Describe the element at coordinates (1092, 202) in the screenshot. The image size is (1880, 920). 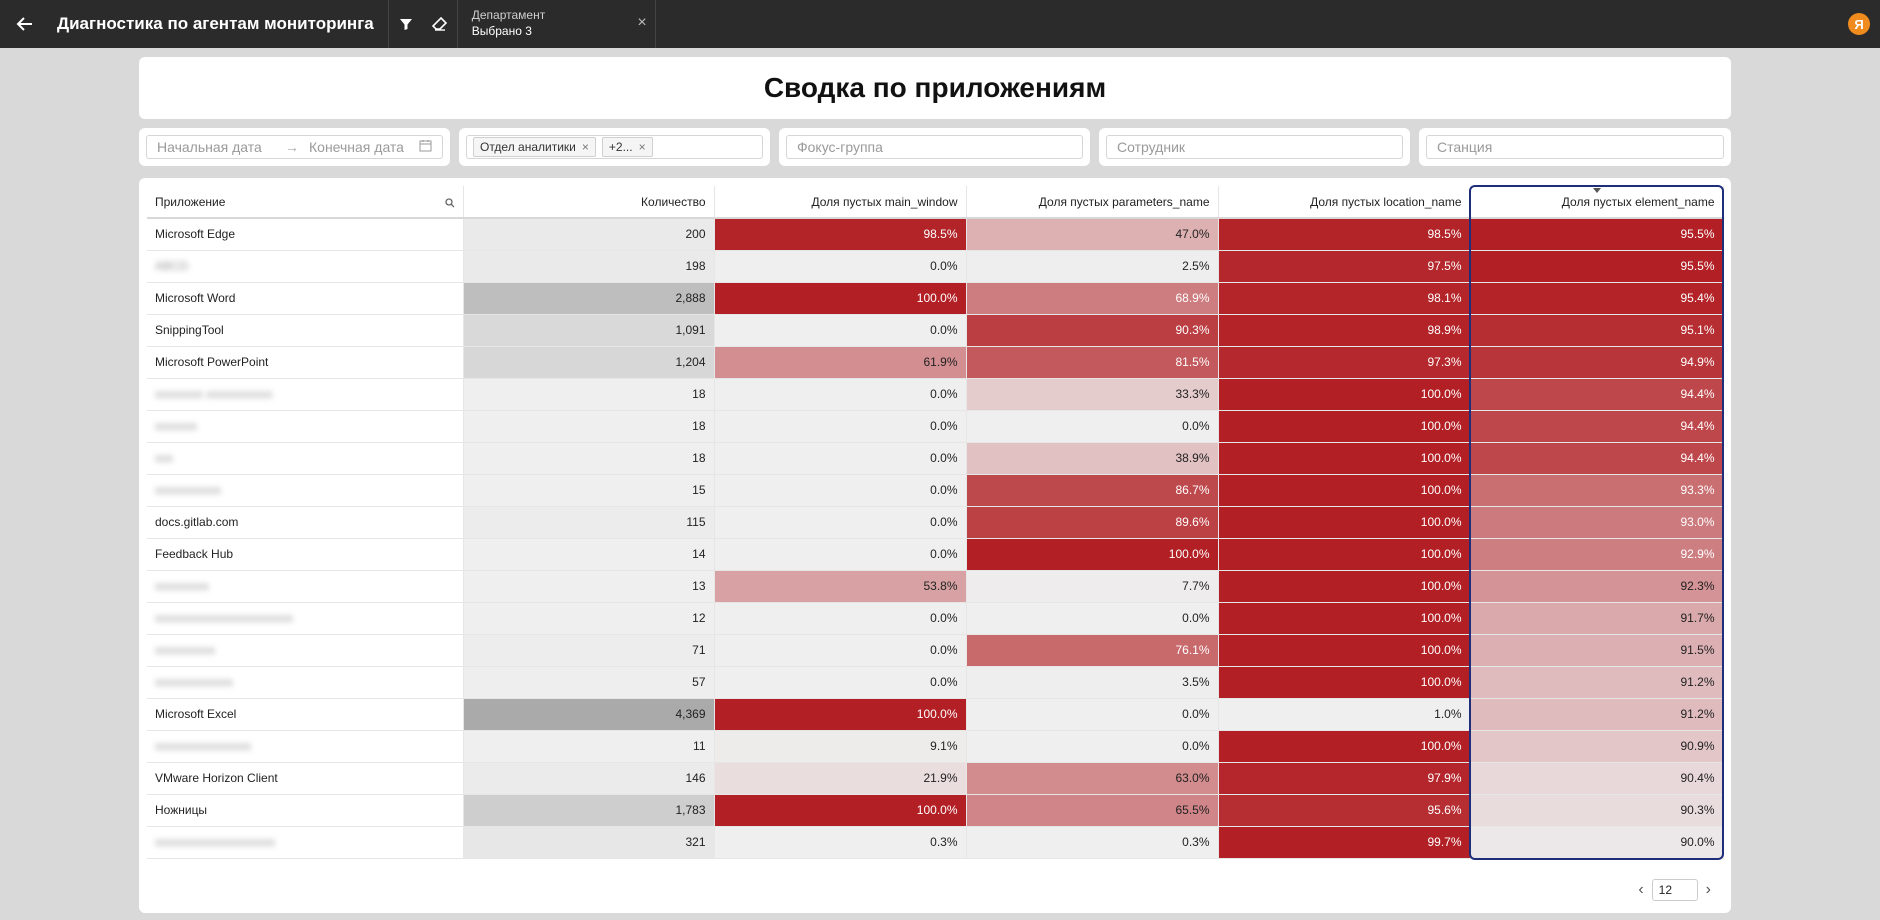
I see `column-header-parameters-name: Доля пустых parameters_name` at that location.